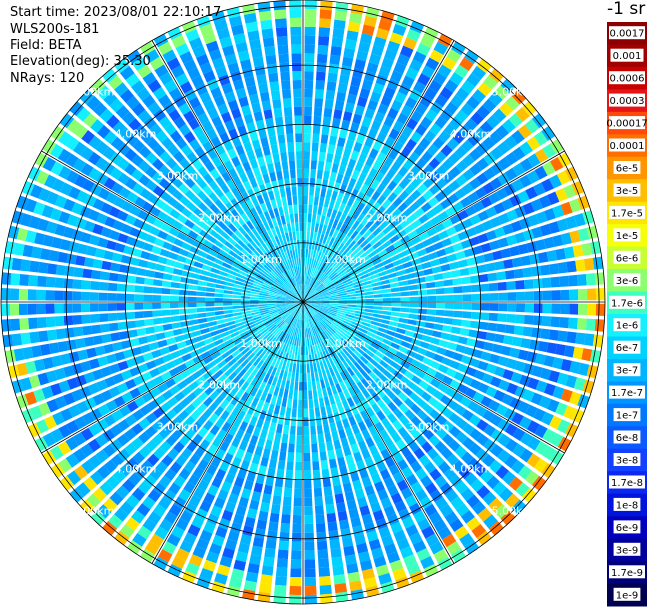  I want to click on colorbar-tick-label: 3e-9, so click(627, 550).